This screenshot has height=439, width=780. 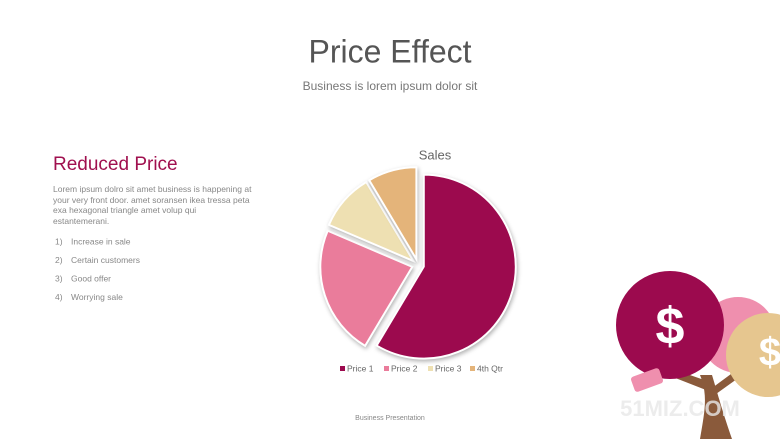 I want to click on chart-title: Sales, so click(x=435, y=154).